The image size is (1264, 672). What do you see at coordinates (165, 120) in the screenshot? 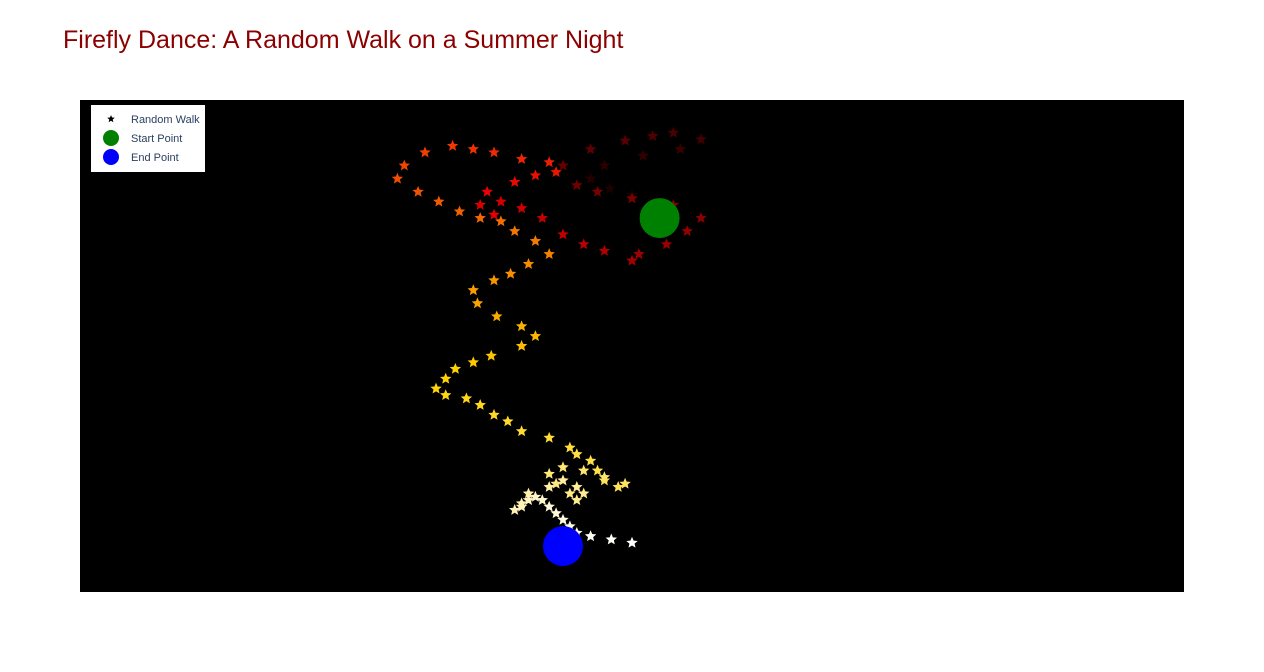
I see `legend-label: Random Walk` at bounding box center [165, 120].